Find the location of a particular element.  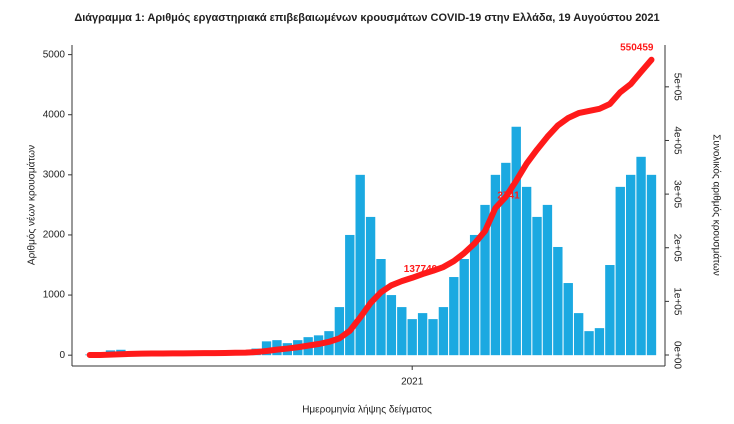

x-axis-label: Ημερομηνία λήψης δείγματος is located at coordinates (367, 410).